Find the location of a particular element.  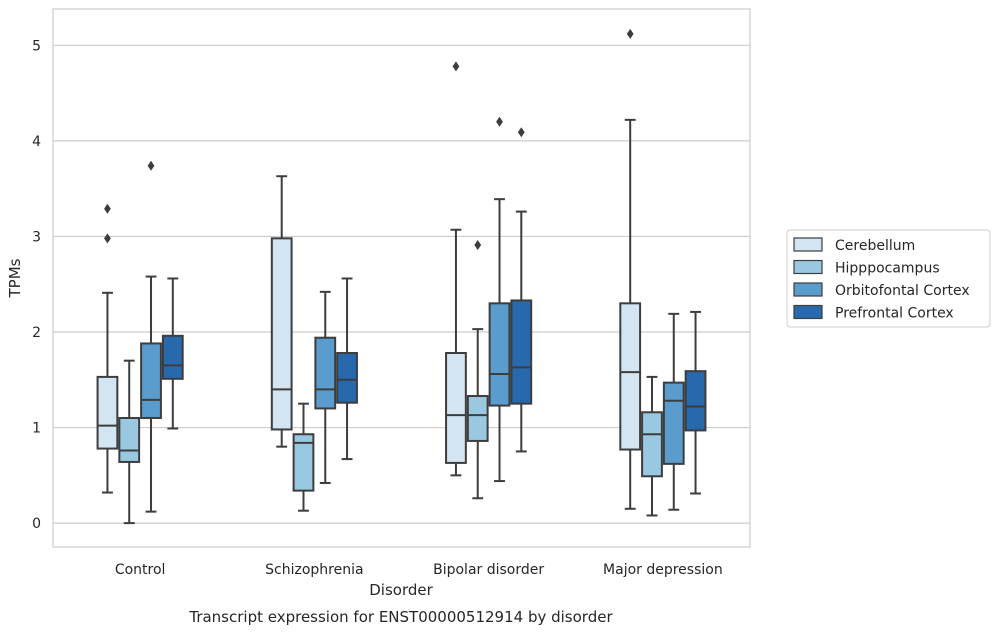

y-tick-label: 1 is located at coordinates (36, 429).